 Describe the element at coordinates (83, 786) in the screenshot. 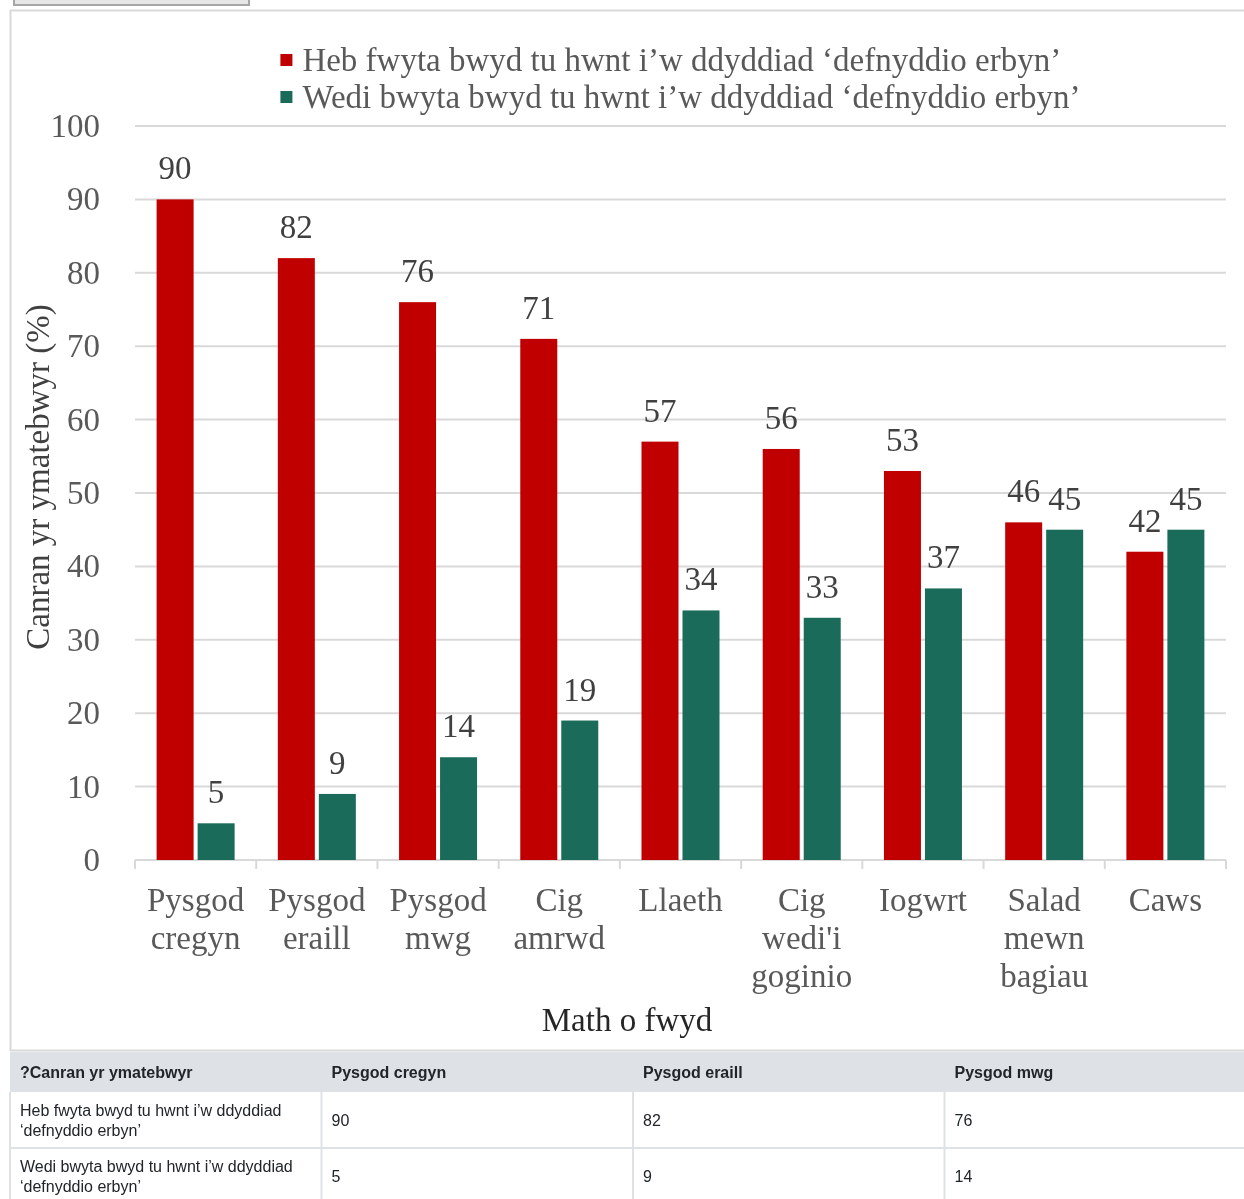

I see `y-tick-label: 10` at that location.